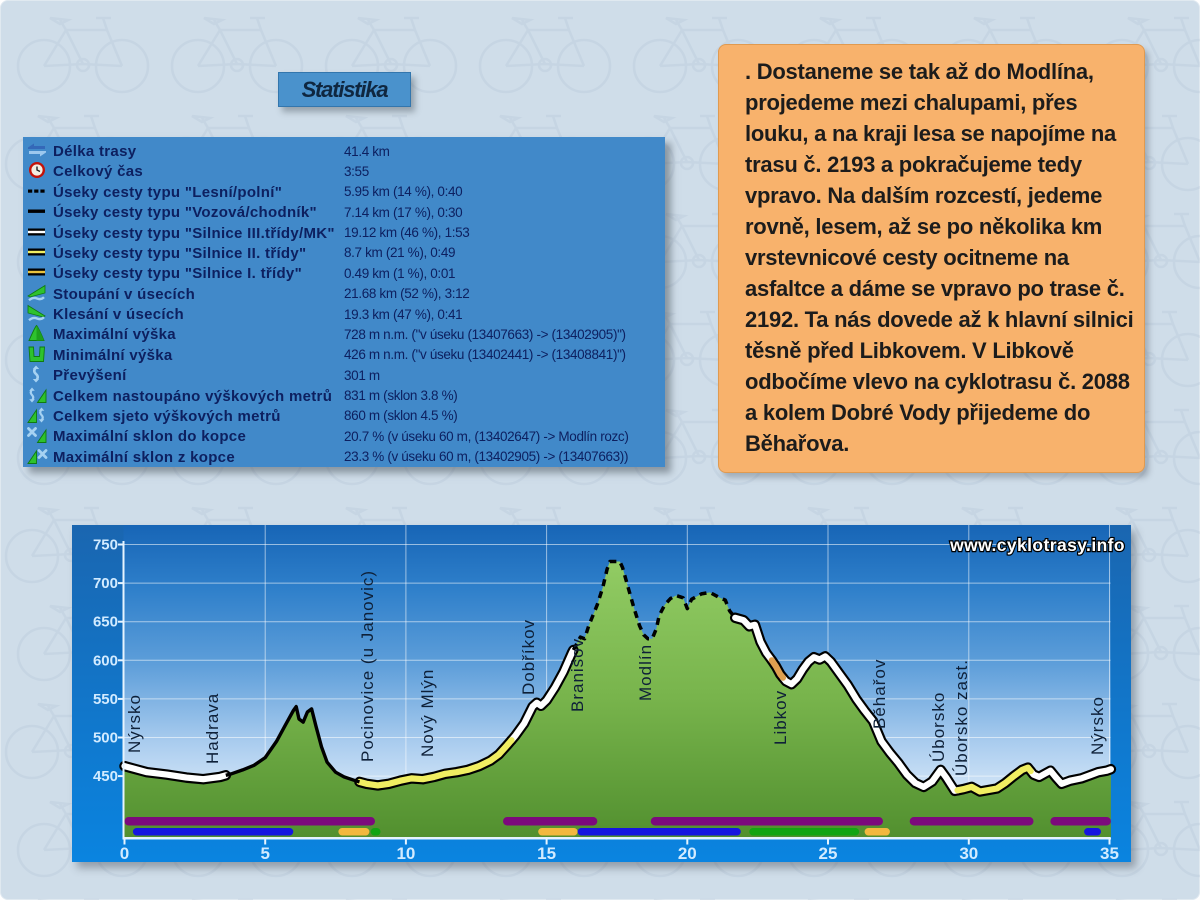 Image resolution: width=1200 pixels, height=900 pixels. What do you see at coordinates (1109, 853) in the screenshot?
I see `svg-text: 35` at bounding box center [1109, 853].